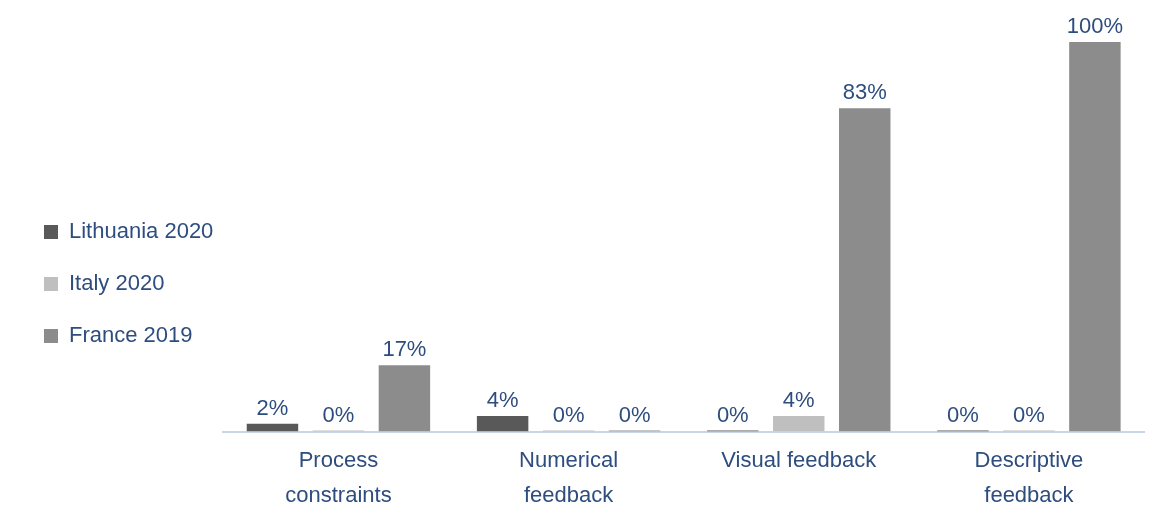 This screenshot has height=526, width=1158. What do you see at coordinates (131, 335) in the screenshot?
I see `legend-label: France 2019` at bounding box center [131, 335].